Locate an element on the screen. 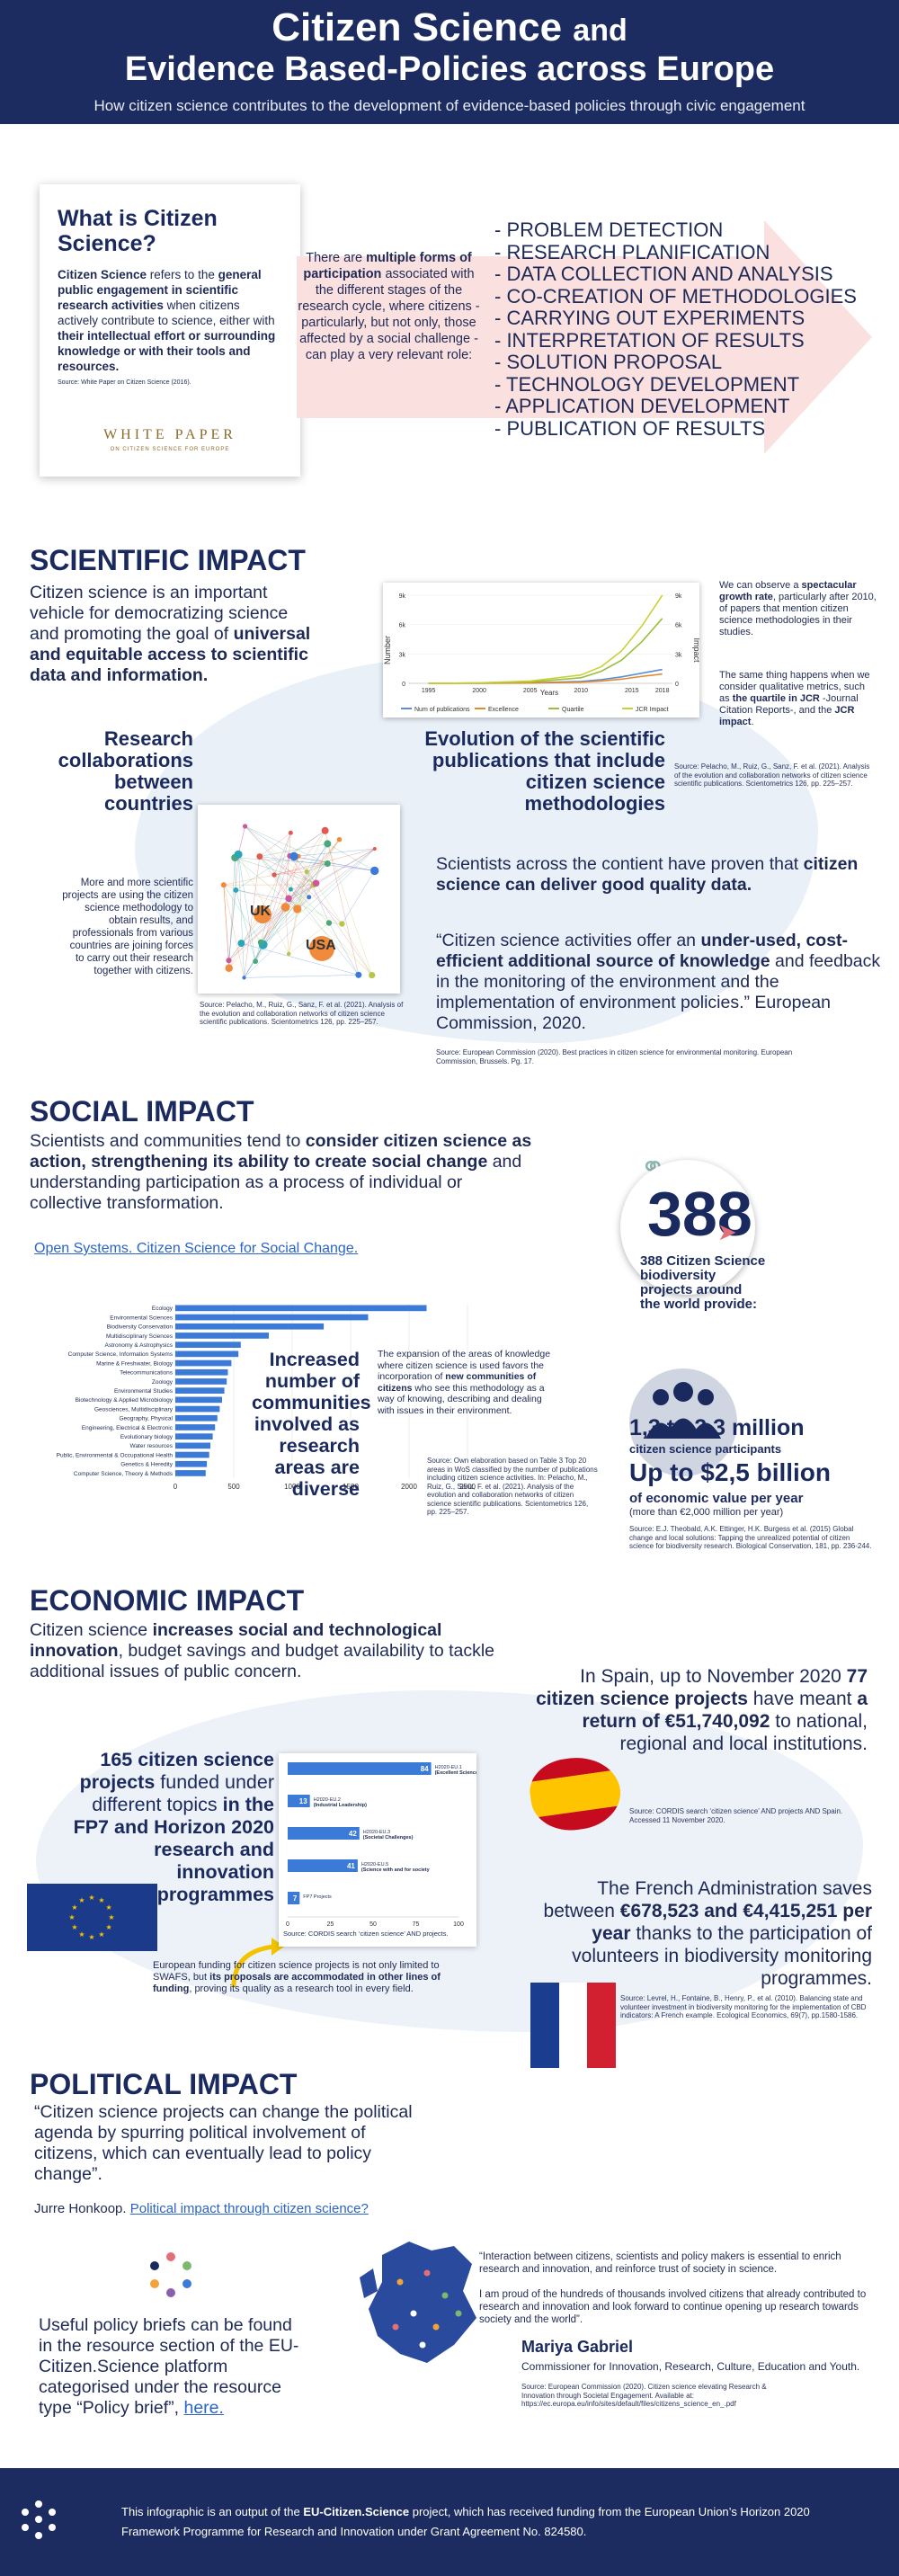  category-label: Biotechnology & Applied Microbiology is located at coordinates (125, 1401).